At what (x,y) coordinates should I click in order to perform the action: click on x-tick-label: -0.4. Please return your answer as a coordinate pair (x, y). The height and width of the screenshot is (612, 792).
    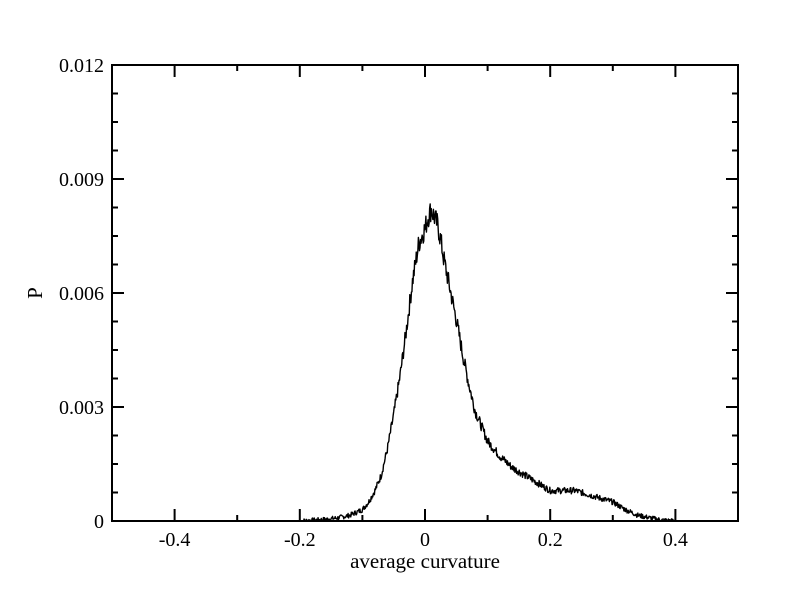
    Looking at the image, I should click on (175, 540).